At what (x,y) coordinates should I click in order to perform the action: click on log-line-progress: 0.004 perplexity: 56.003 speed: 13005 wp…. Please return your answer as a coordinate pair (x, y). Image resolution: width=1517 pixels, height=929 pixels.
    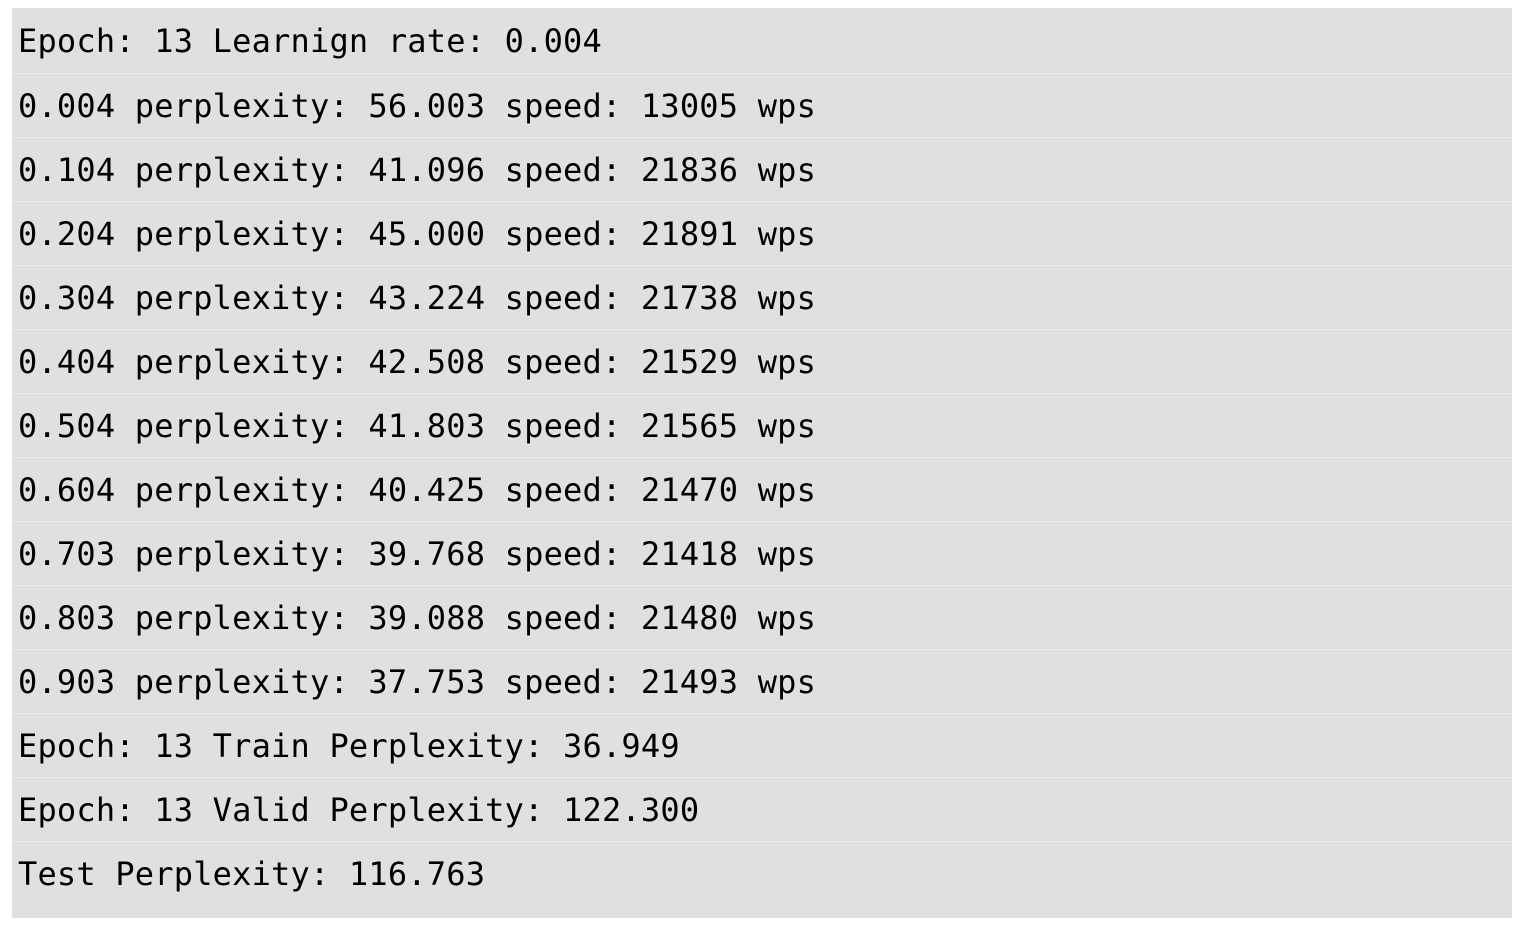
    Looking at the image, I should click on (762, 106).